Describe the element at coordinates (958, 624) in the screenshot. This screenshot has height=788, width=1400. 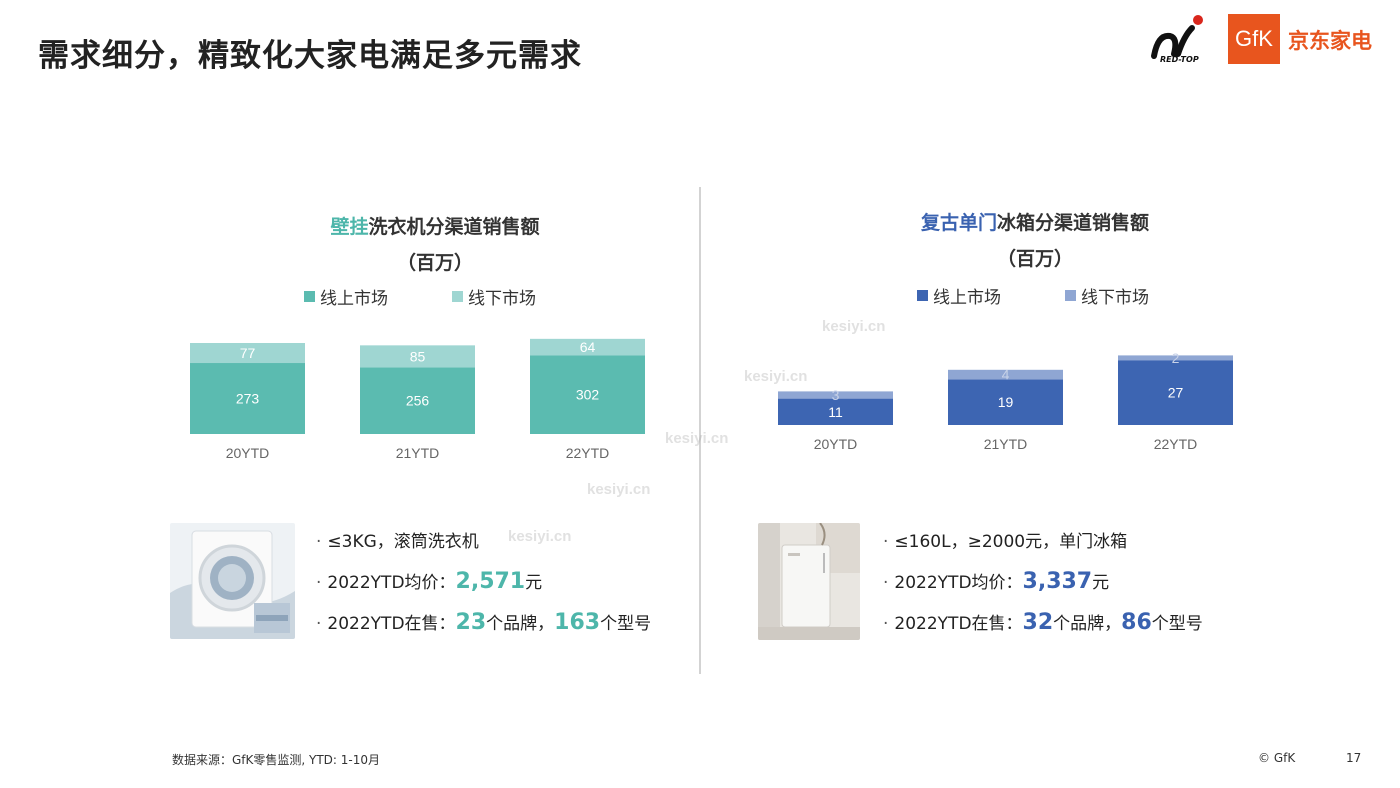
I see `right-brands-prefix: 2022YTD在售：` at that location.